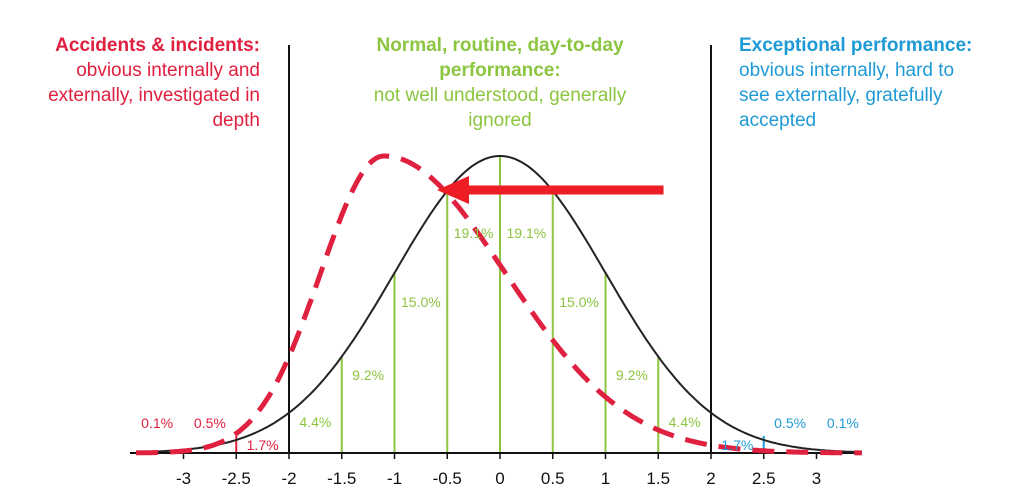  I want to click on accidents-line-3: depth, so click(236, 120).